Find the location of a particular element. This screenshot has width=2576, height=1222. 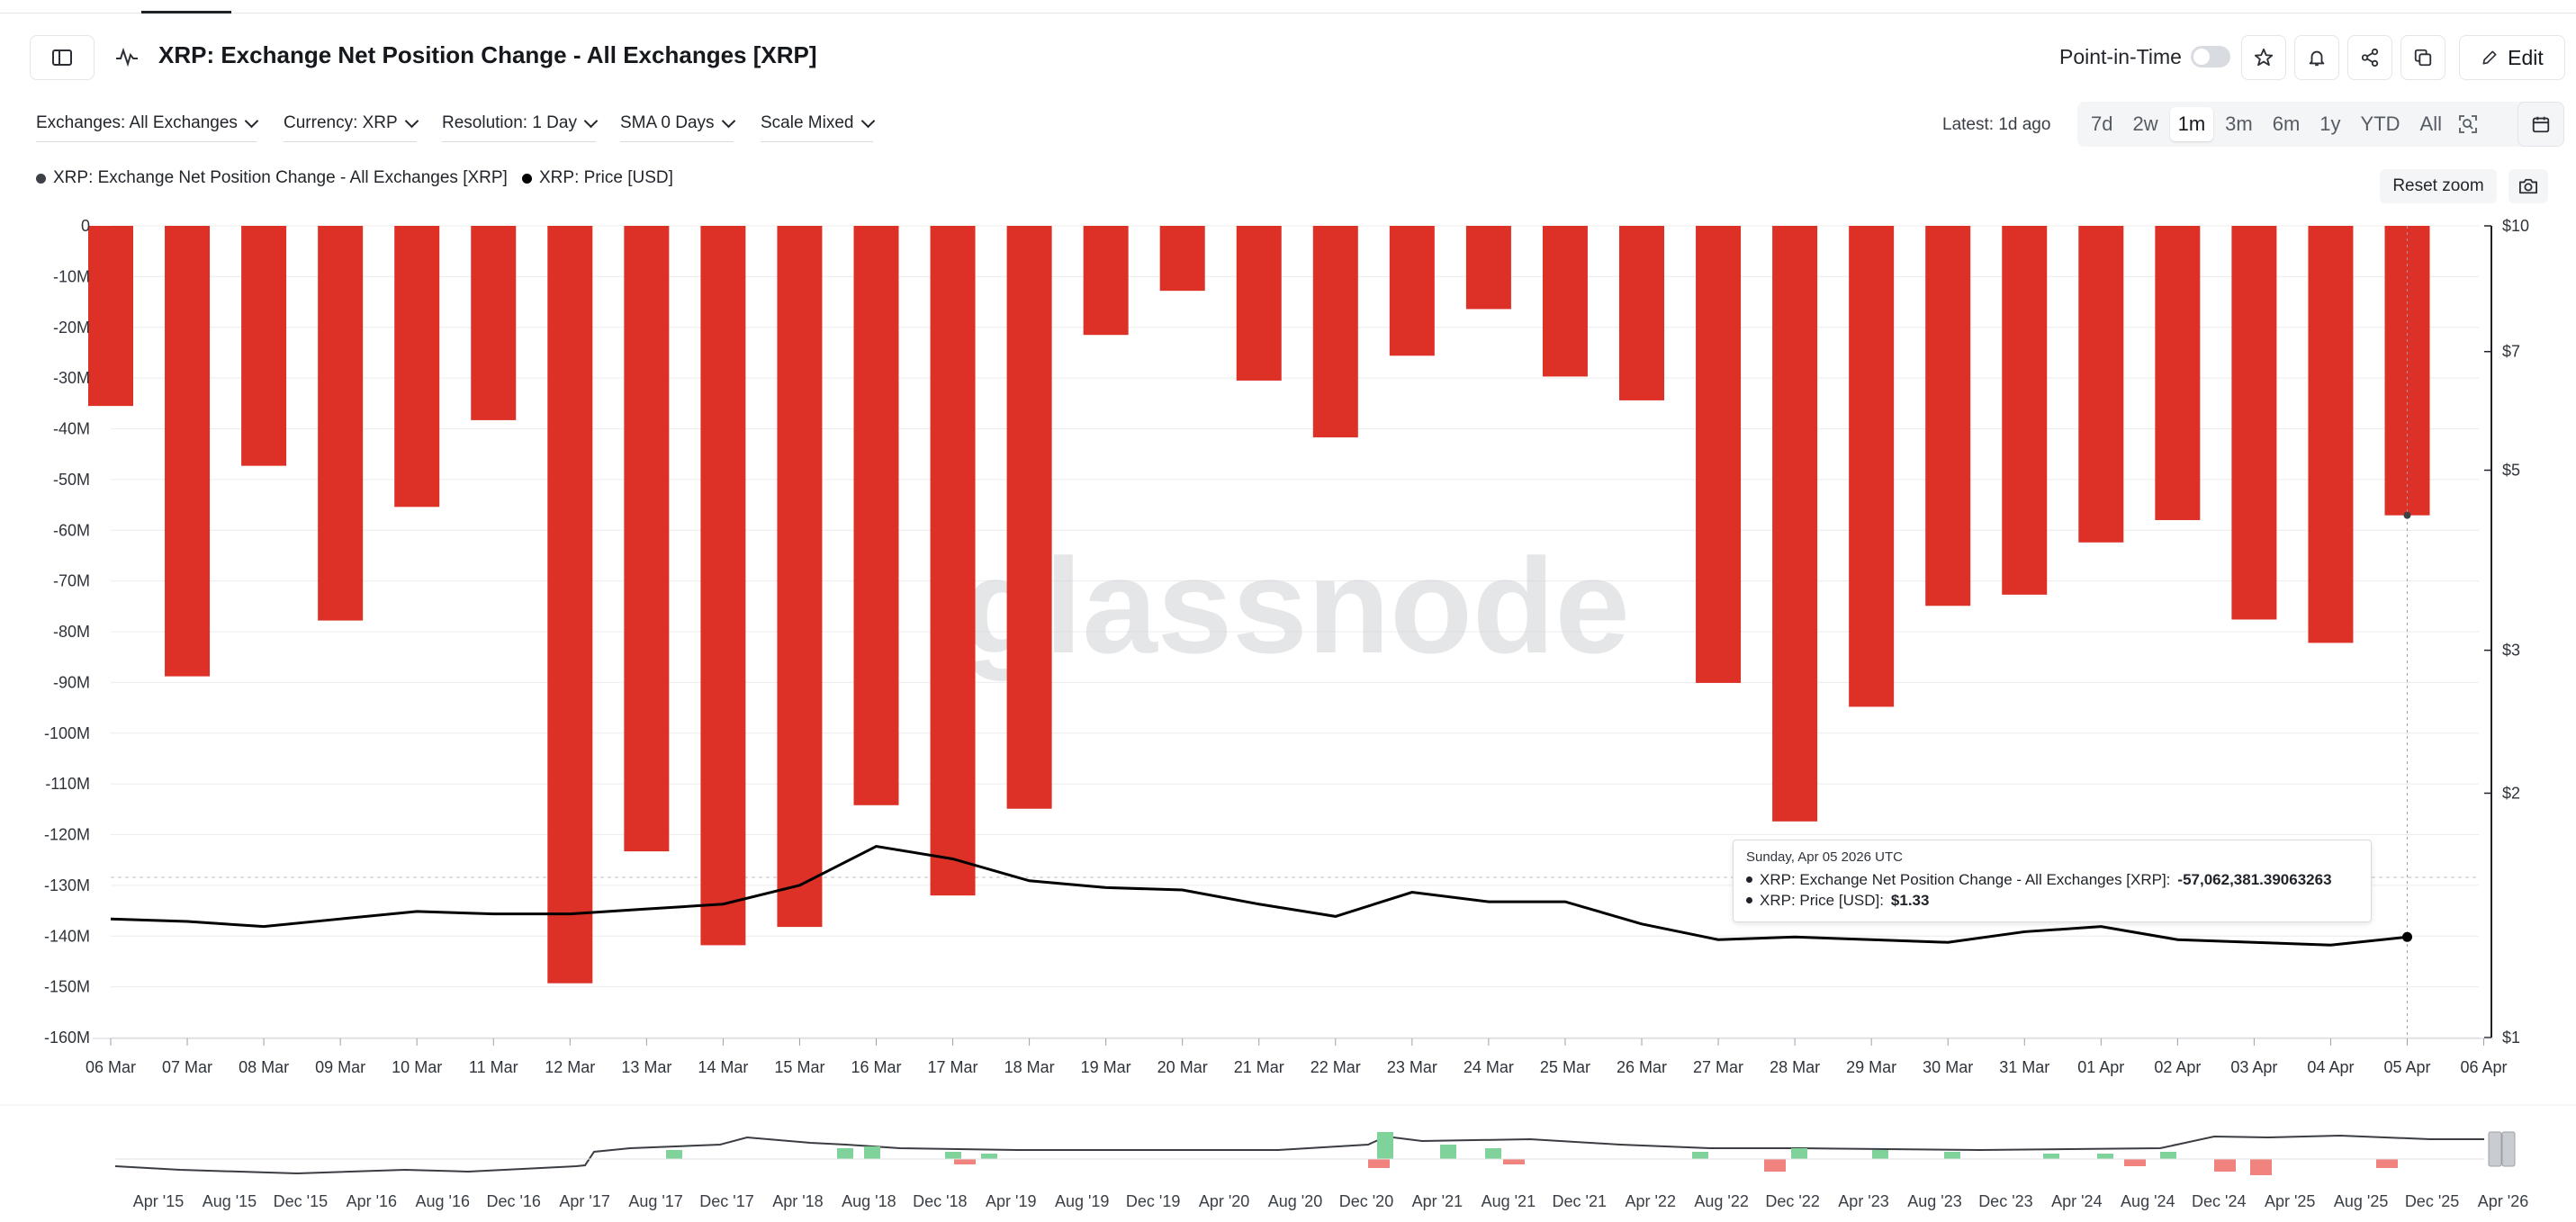

y-right-tick-label: $2 is located at coordinates (2511, 793).